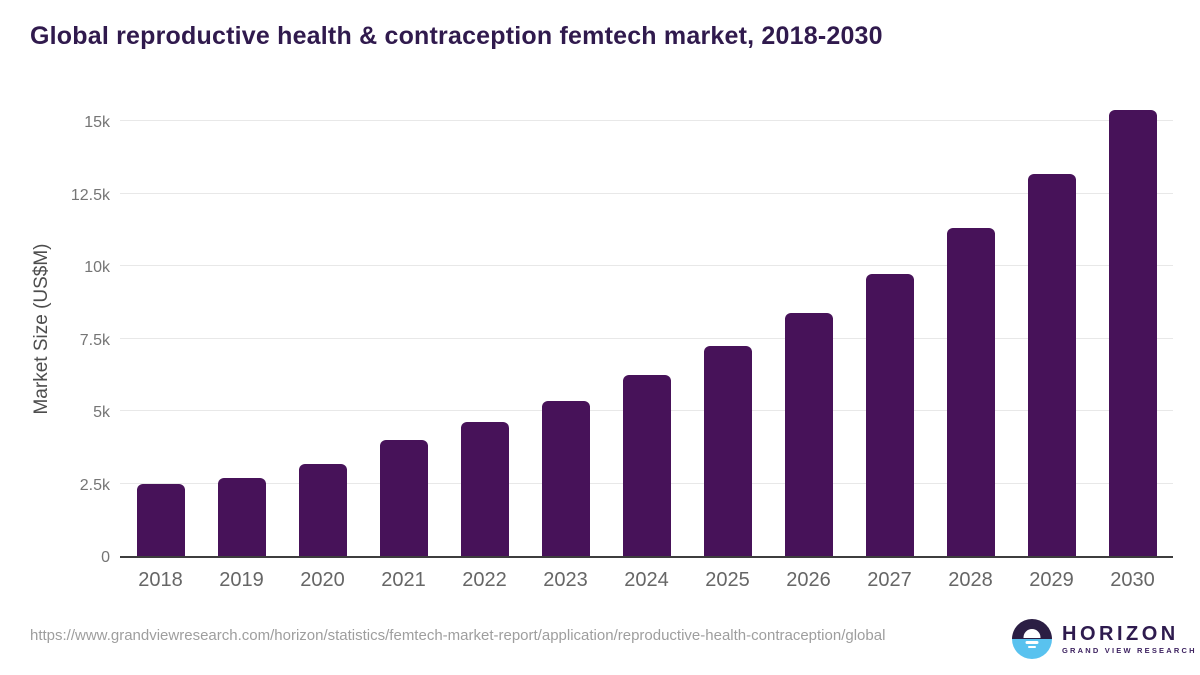  What do you see at coordinates (94, 485) in the screenshot?
I see `y-tick-label: 2.5k` at bounding box center [94, 485].